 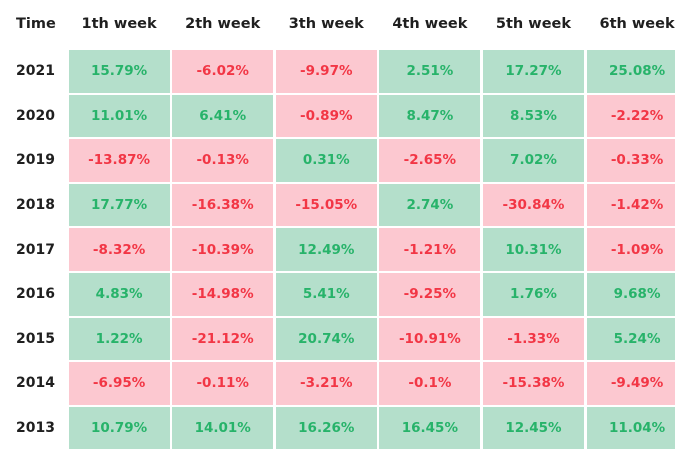 I want to click on row-label-year: 2017, so click(x=35, y=249).